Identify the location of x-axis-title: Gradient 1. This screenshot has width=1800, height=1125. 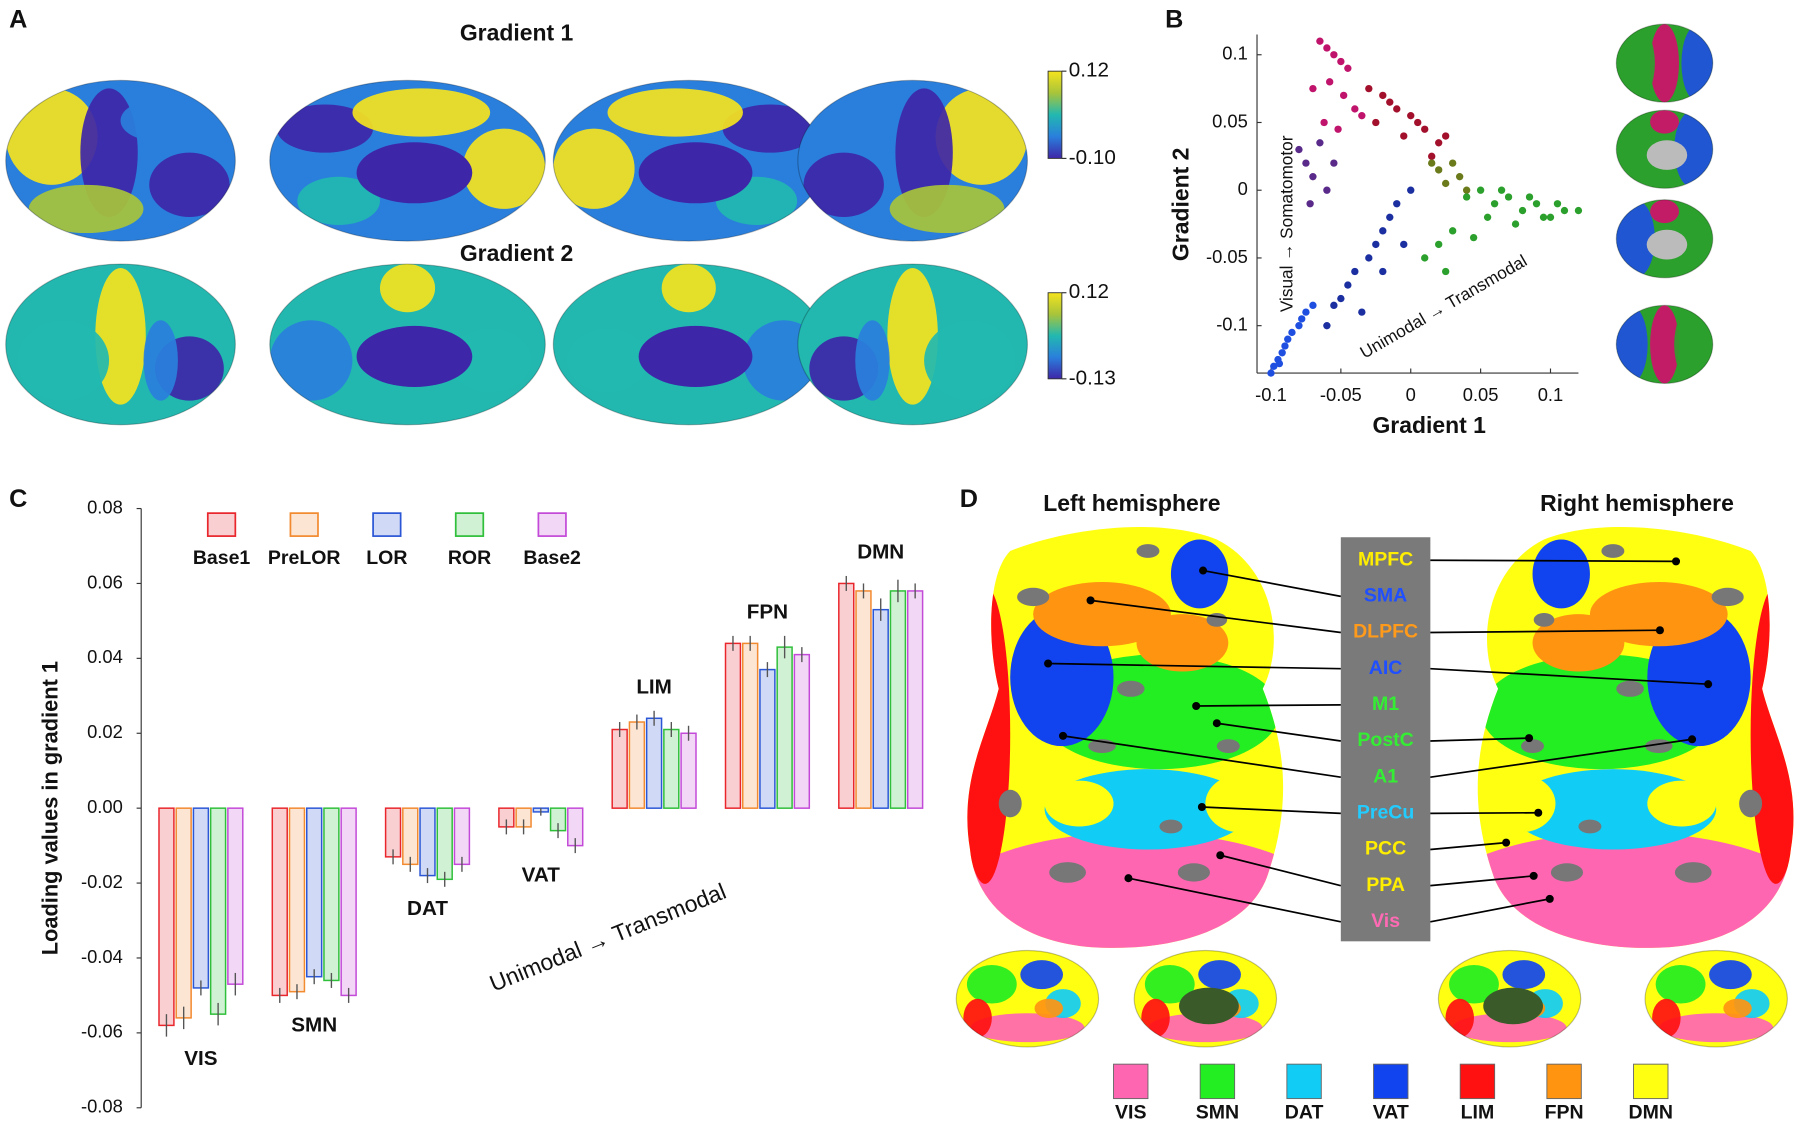
(1429, 425).